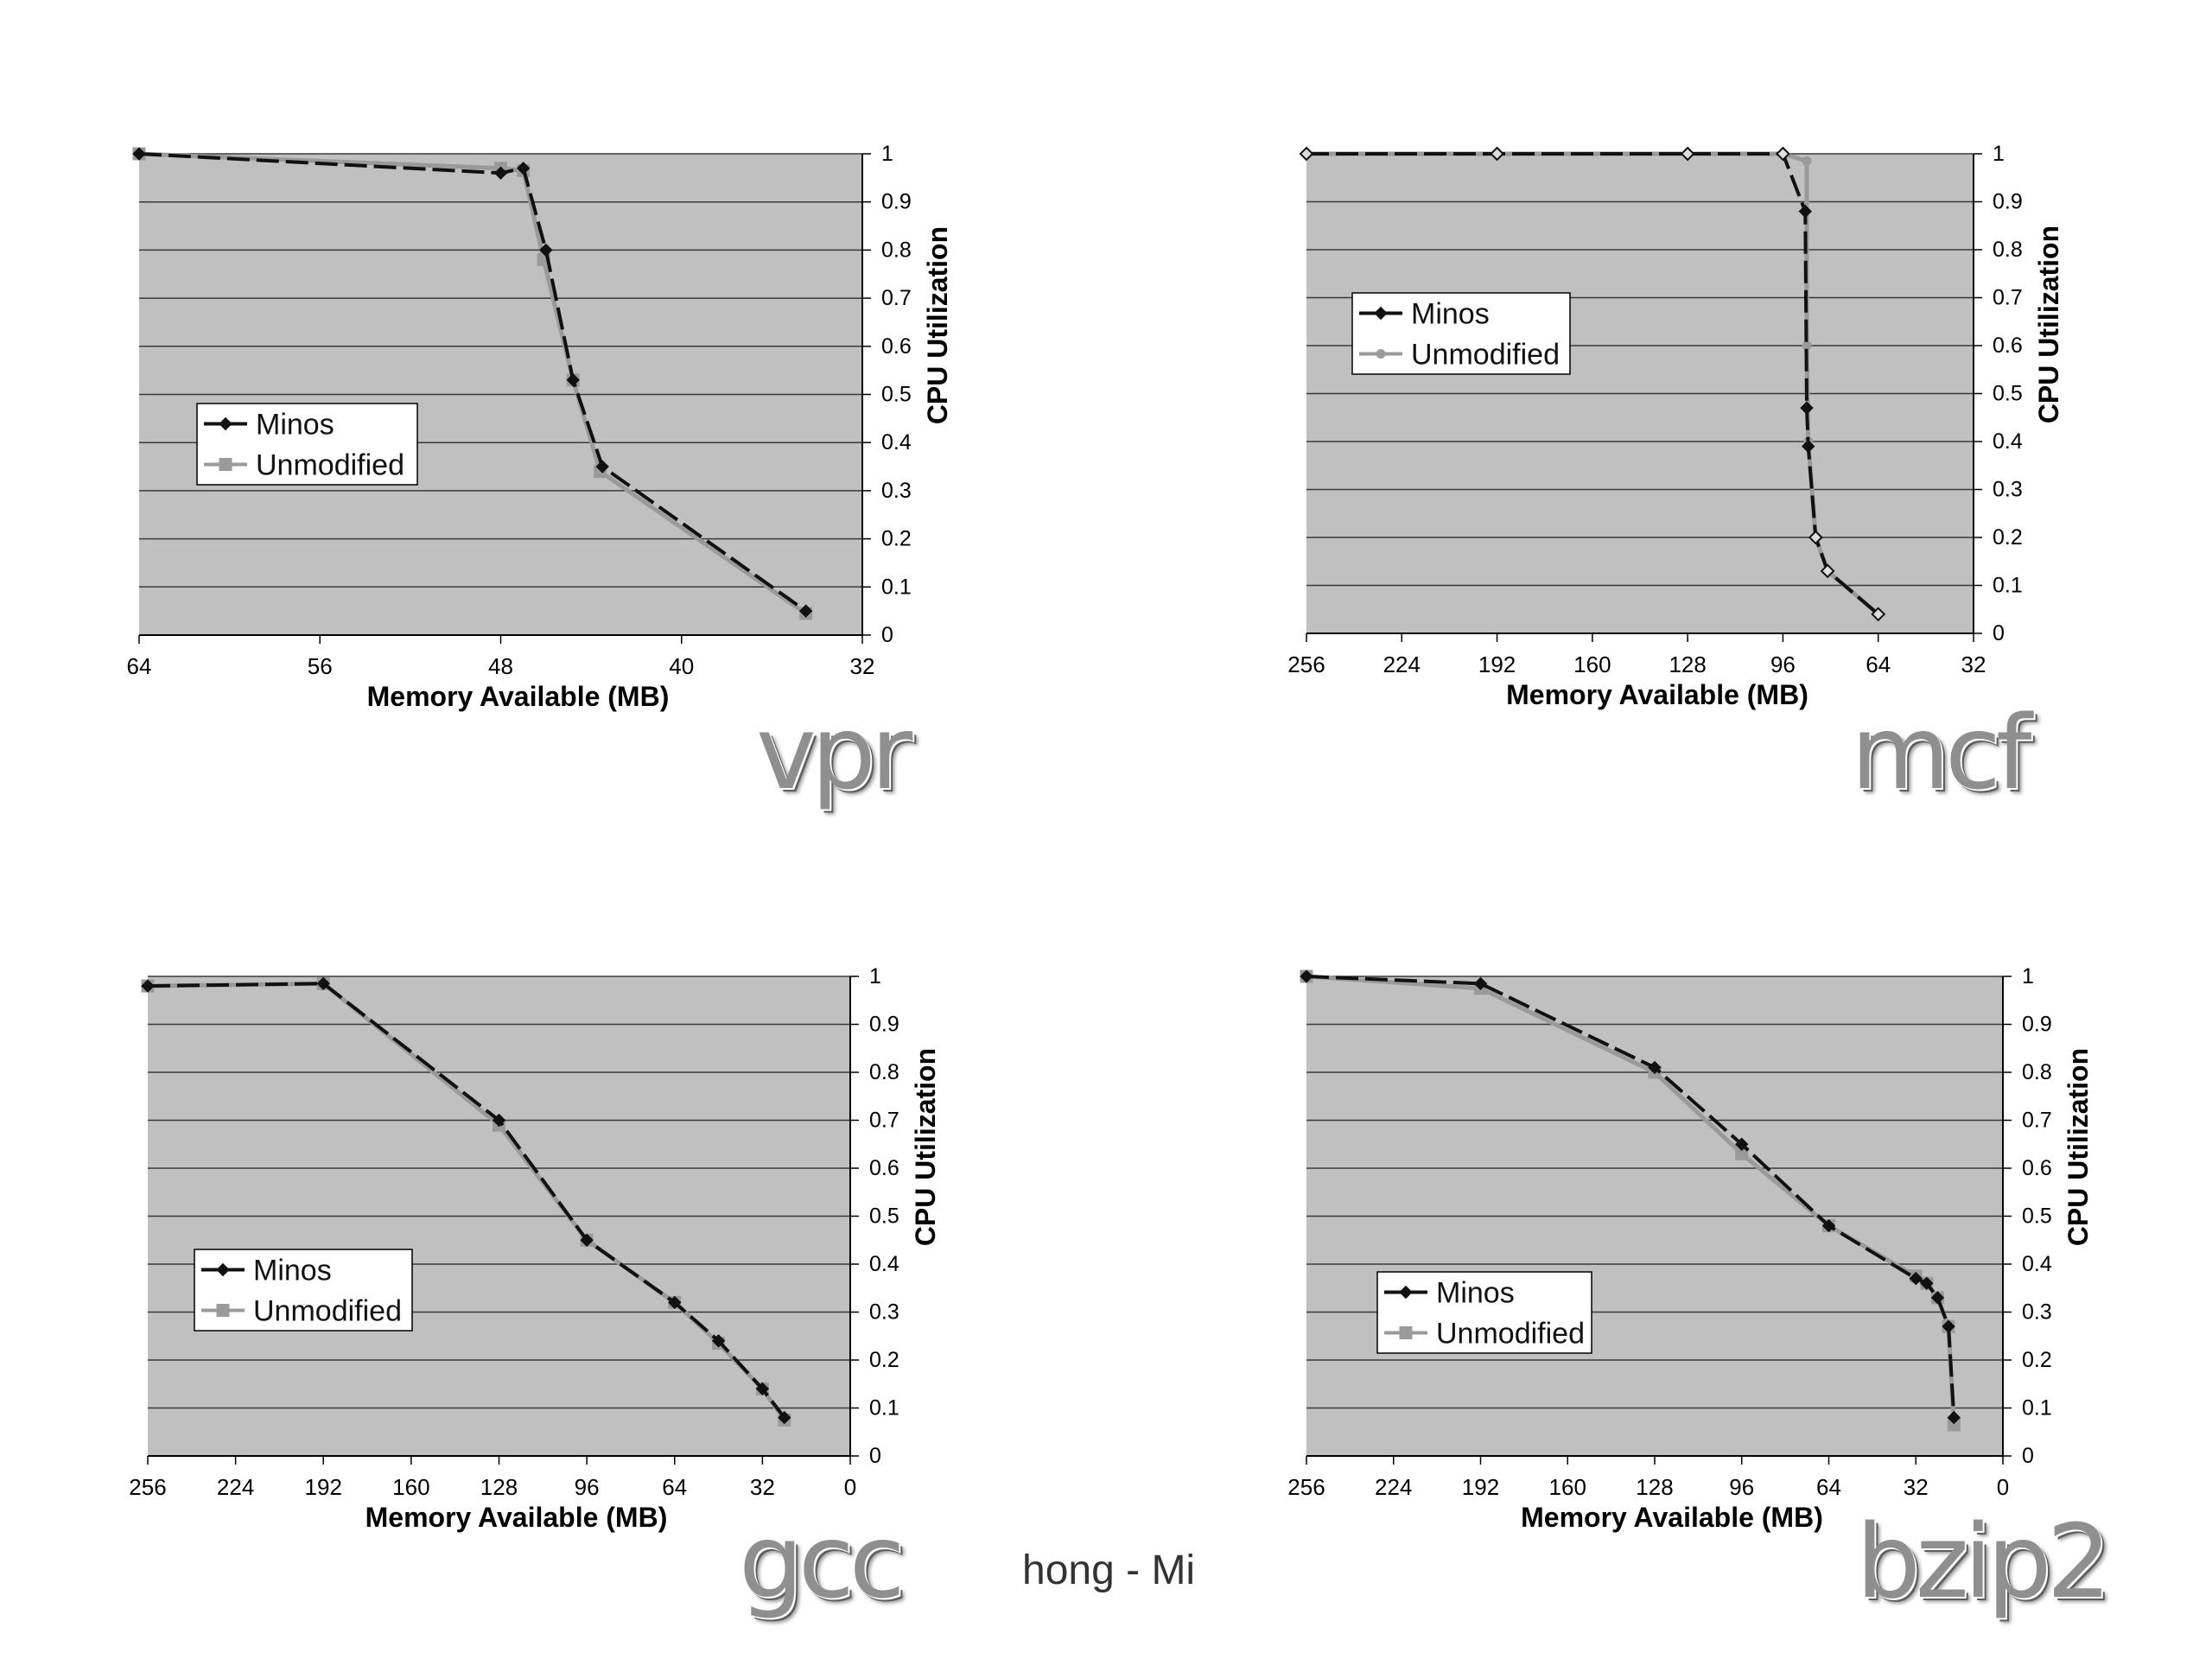 Image resolution: width=2212 pixels, height=1659 pixels. What do you see at coordinates (897, 346) in the screenshot?
I see `y-tick-label: 0.6` at bounding box center [897, 346].